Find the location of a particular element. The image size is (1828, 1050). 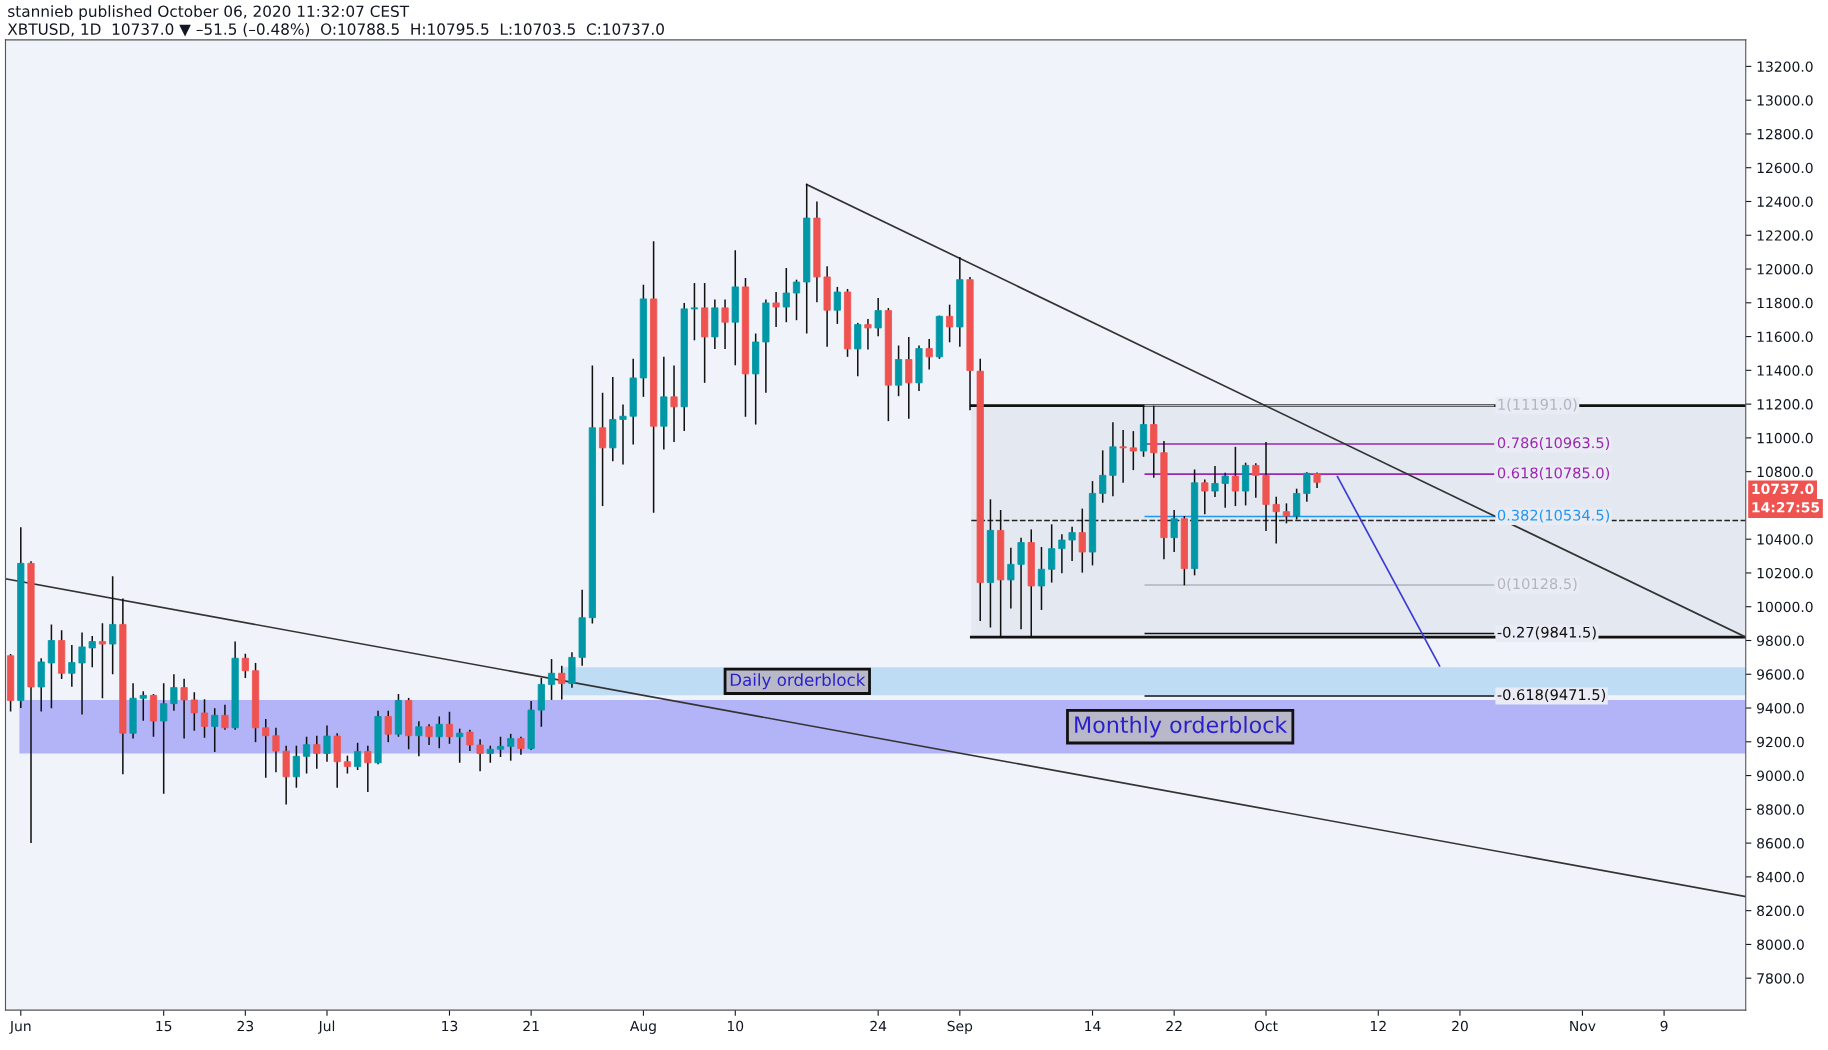

y-tick-label: 10200.0 is located at coordinates (1785, 573).